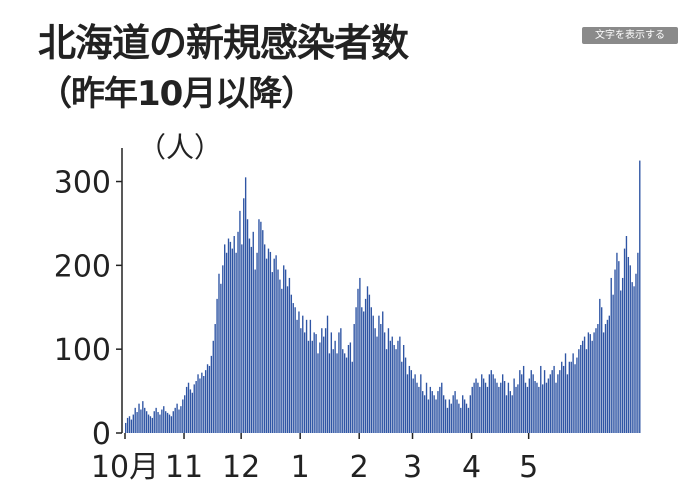 The image size is (694, 500). What do you see at coordinates (82, 350) in the screenshot?
I see `y-tick-label: 100` at bounding box center [82, 350].